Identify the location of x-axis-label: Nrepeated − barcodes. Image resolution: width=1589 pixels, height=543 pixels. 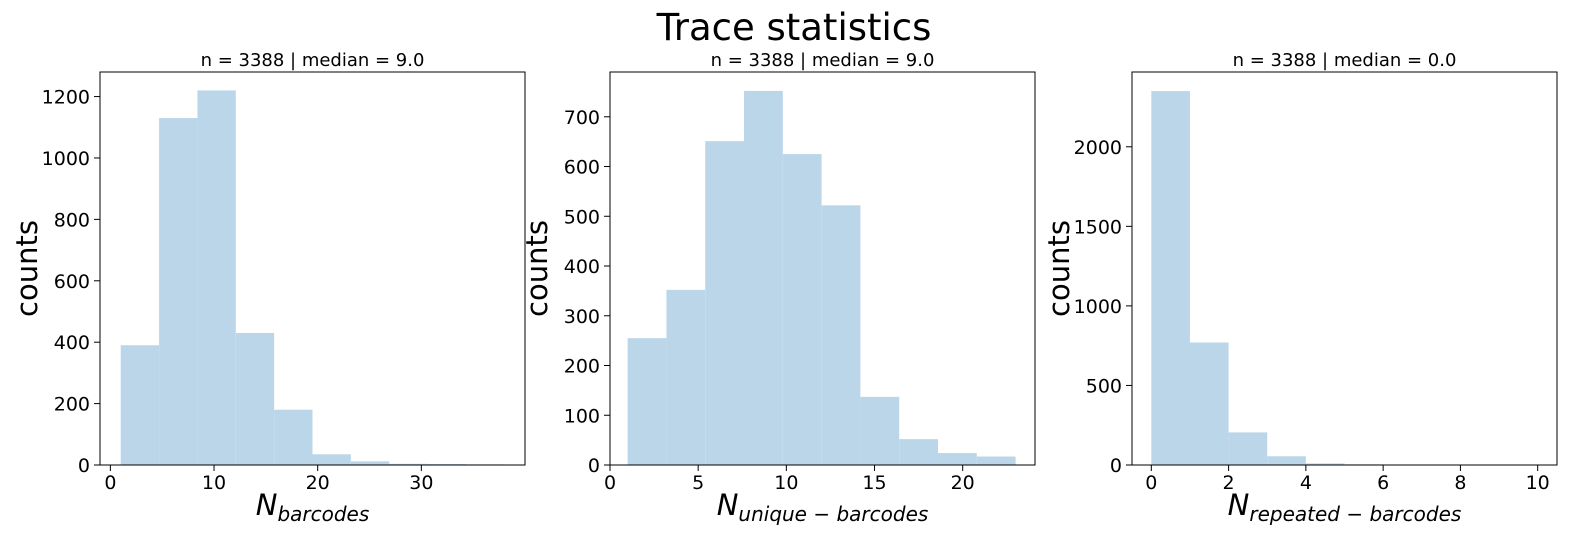
(1345, 507).